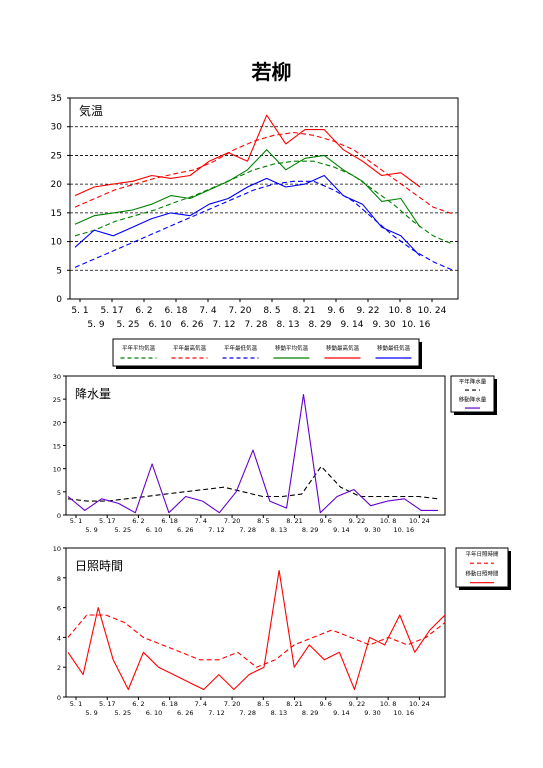 The height and width of the screenshot is (768, 543). Describe the element at coordinates (59, 668) in the screenshot. I see `y-tick-label: 2` at that location.